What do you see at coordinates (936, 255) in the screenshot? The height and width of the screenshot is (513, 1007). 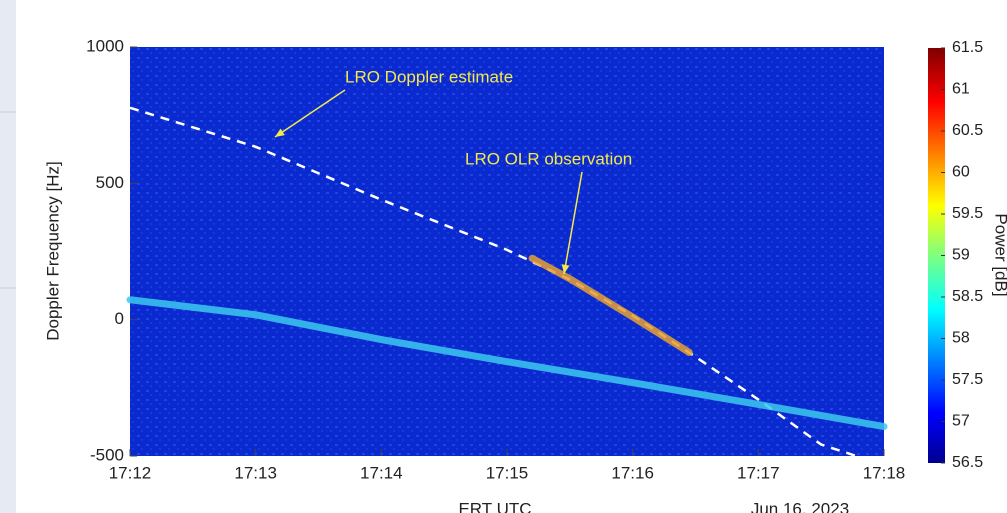 I see `colorbar` at bounding box center [936, 255].